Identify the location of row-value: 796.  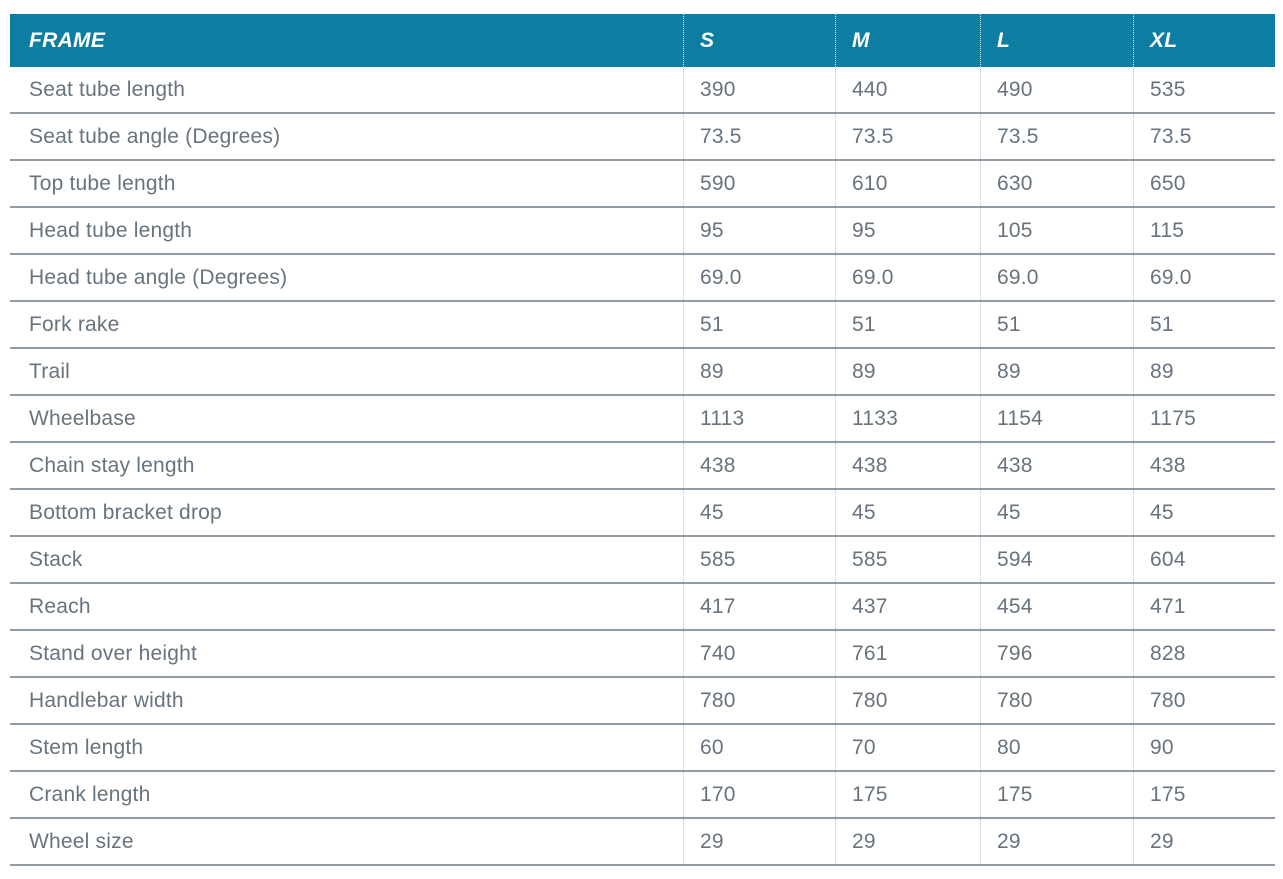
(1056, 653).